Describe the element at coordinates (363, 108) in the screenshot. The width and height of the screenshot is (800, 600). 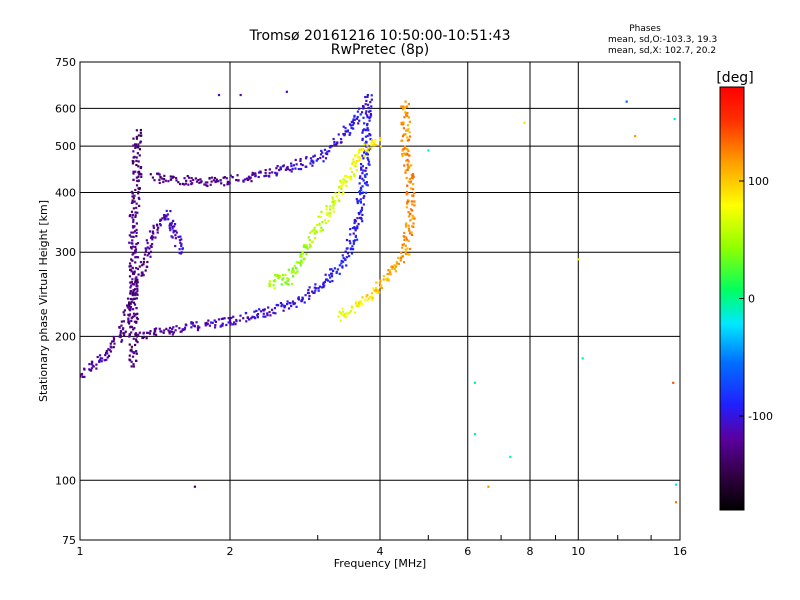
I see `trace-vertex` at that location.